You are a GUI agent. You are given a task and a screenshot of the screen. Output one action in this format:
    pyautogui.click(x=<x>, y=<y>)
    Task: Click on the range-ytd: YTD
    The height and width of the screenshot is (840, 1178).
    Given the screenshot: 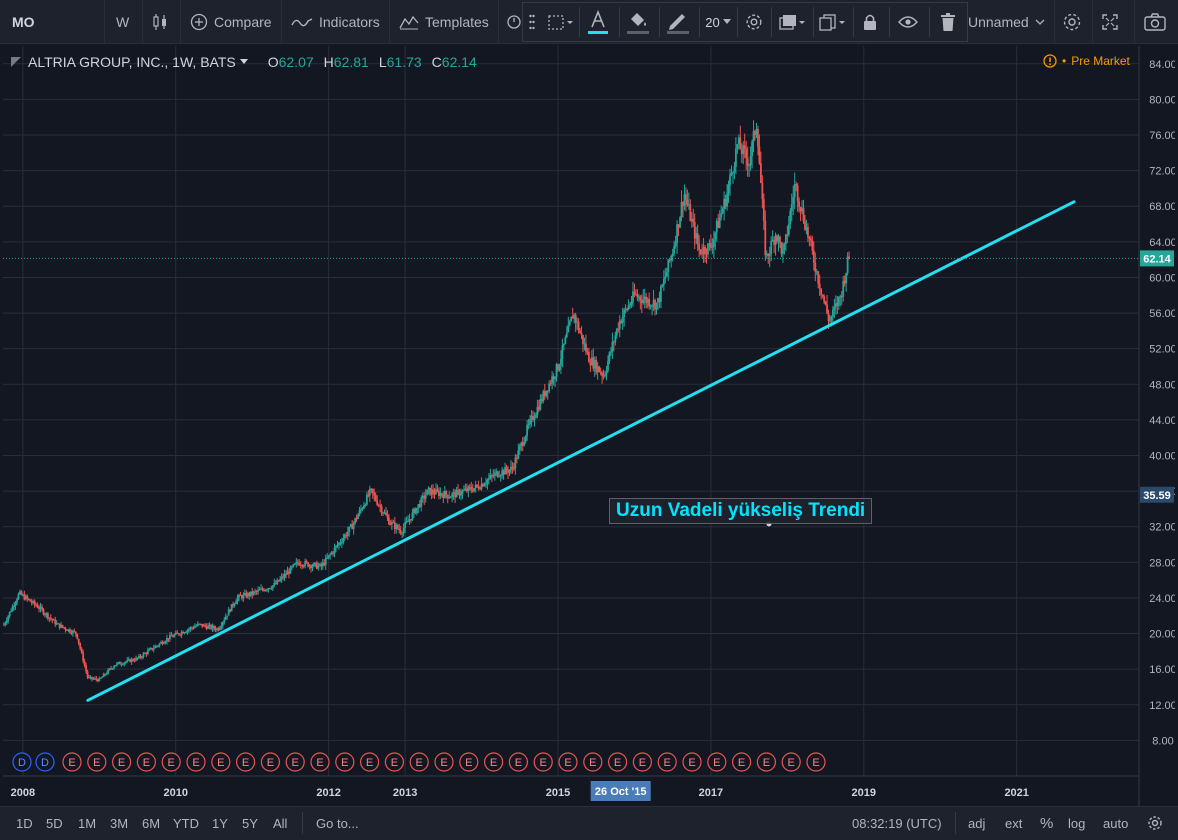 What is the action you would take?
    pyautogui.click(x=186, y=823)
    